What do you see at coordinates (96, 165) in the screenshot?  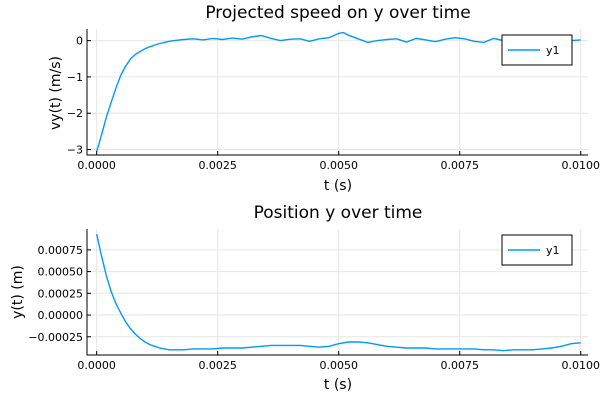 I see `speed-x-tick-label: 0.0000` at bounding box center [96, 165].